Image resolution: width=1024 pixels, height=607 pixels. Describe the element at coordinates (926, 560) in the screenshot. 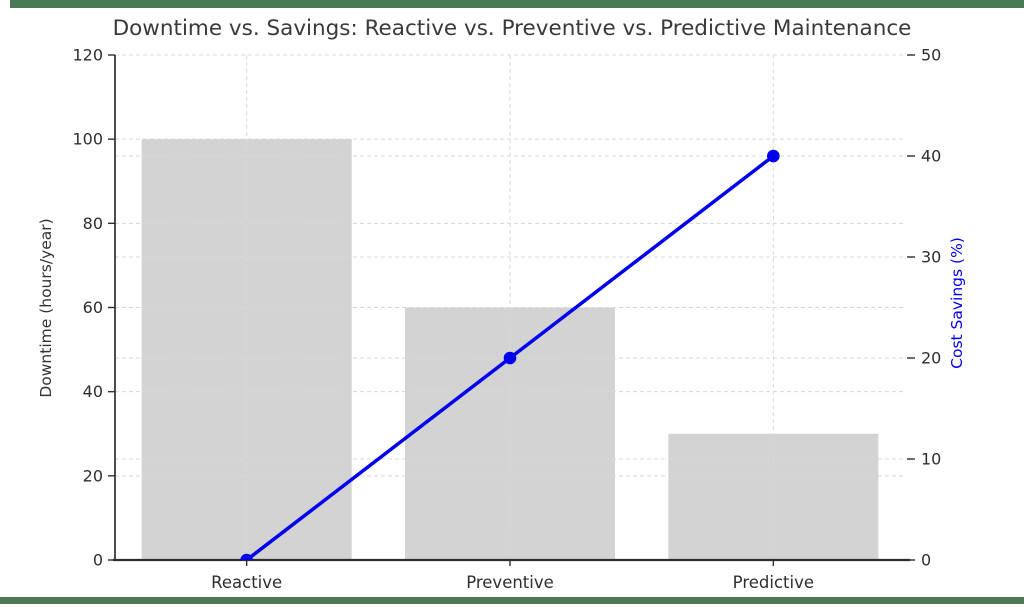

I see `right-tick-label-0: 0` at that location.